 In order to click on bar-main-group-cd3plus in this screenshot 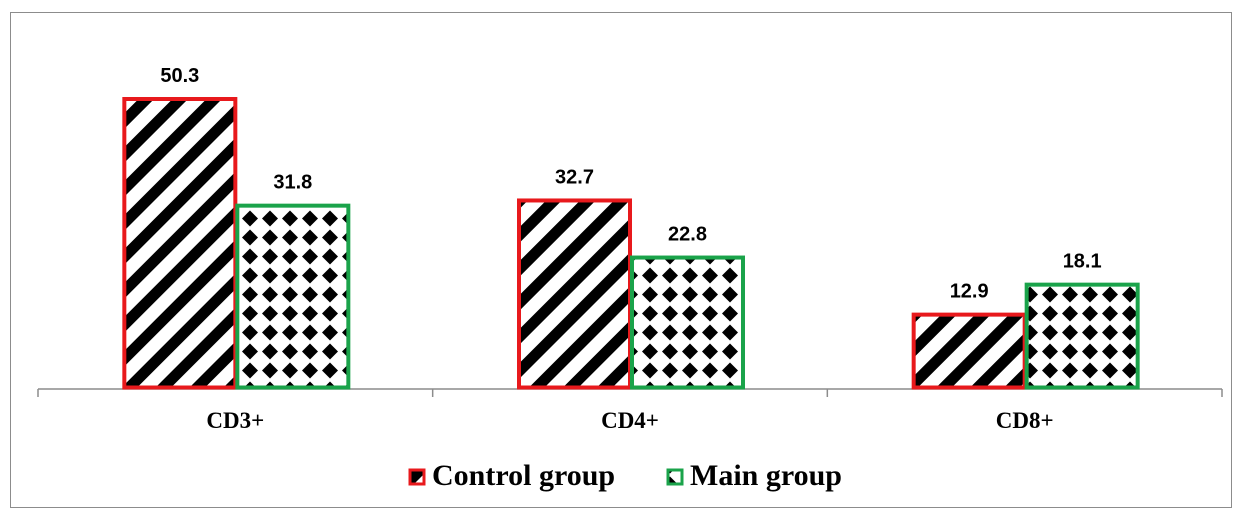, I will do `click(293, 296)`.